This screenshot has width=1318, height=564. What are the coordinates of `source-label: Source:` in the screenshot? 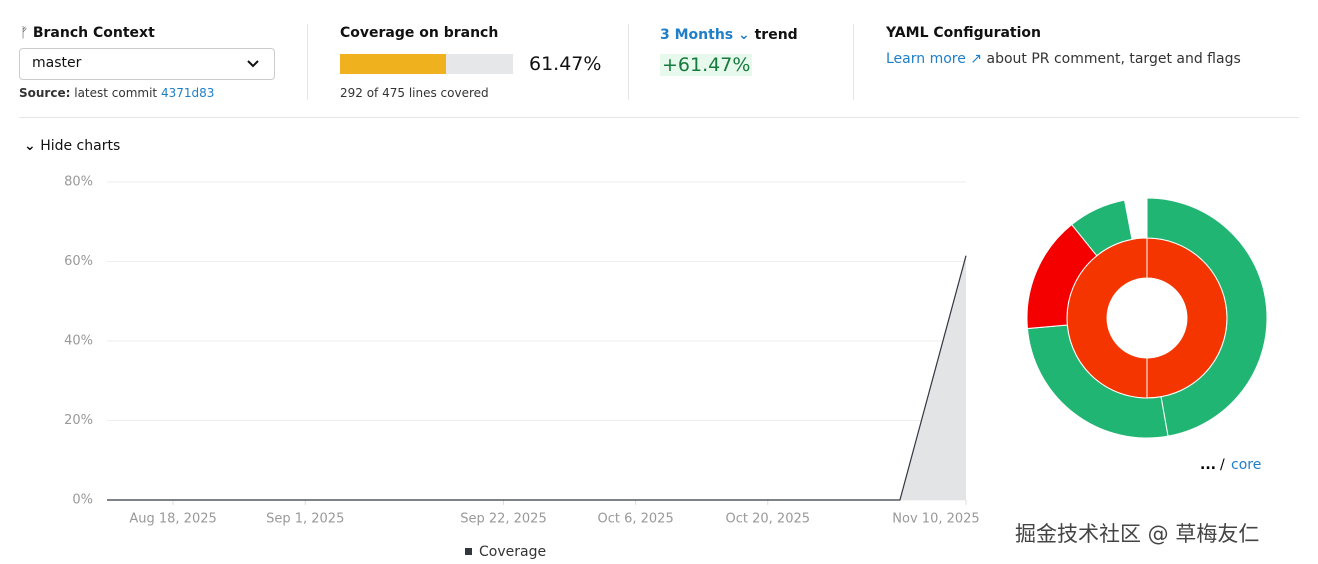 It's located at (45, 93).